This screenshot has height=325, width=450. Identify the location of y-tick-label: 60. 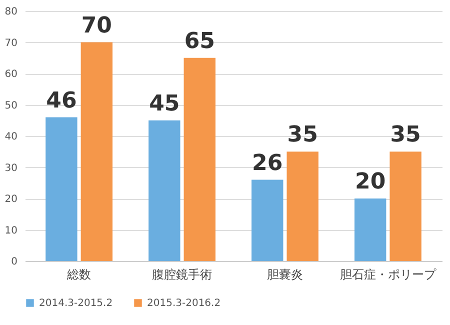
(11, 74).